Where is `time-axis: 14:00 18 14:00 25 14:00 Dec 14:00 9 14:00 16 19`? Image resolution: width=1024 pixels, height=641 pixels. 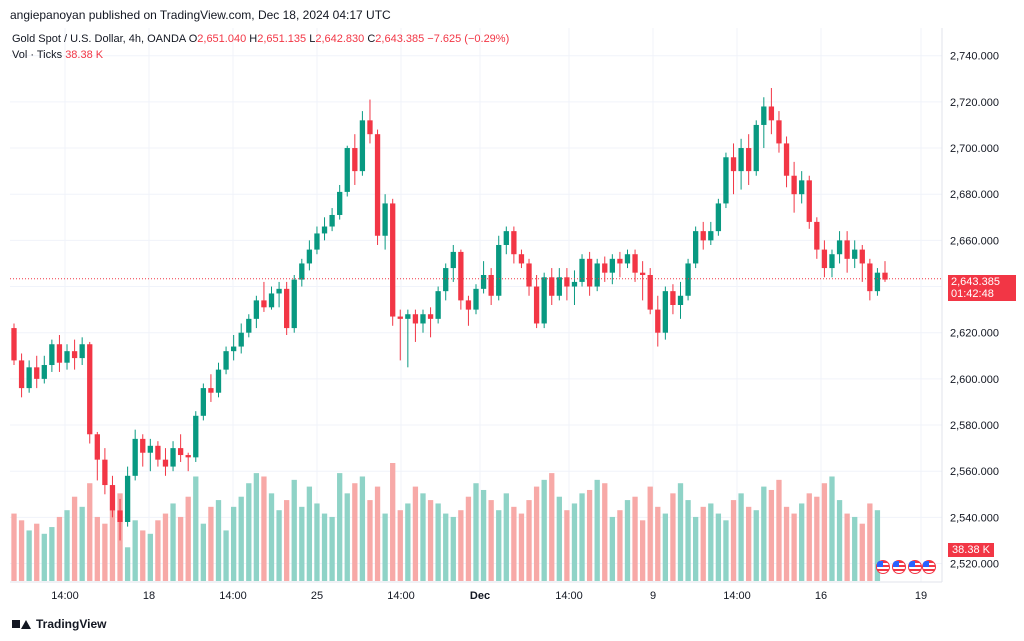 time-axis: 14:00 18 14:00 25 14:00 Dec 14:00 9 14:00 16 19 is located at coordinates (489, 596).